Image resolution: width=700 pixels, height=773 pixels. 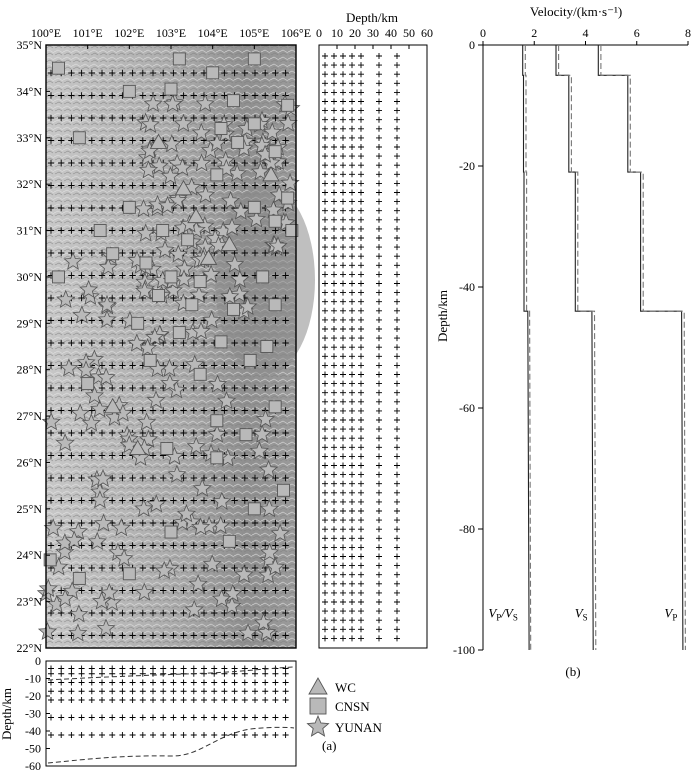 What do you see at coordinates (38, 661) in the screenshot?
I see `profile-tick-label: 0` at bounding box center [38, 661].